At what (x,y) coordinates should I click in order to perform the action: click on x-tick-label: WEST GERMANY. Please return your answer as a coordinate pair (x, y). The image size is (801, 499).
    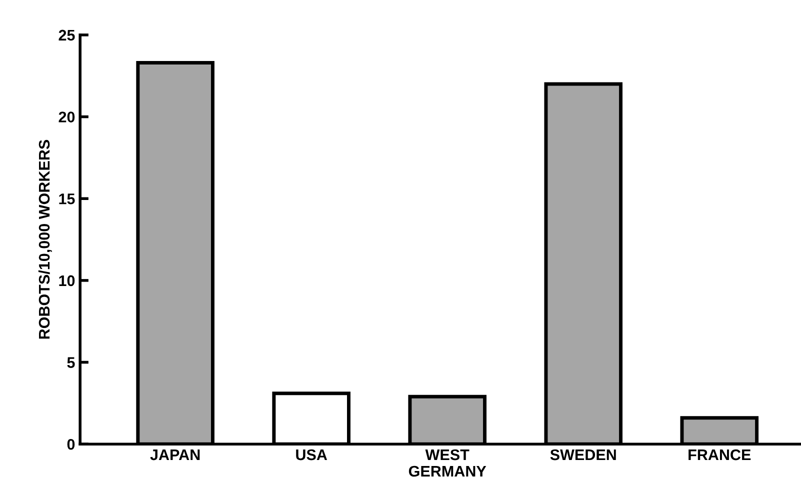
    Looking at the image, I should click on (447, 463).